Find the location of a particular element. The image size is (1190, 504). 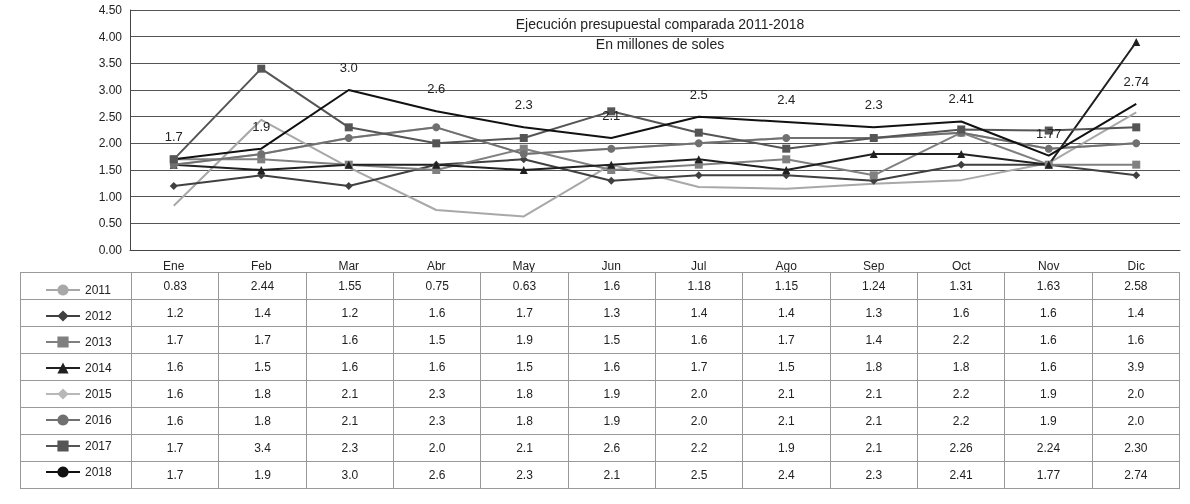

y-tick-label: 4.00 is located at coordinates (110, 36).